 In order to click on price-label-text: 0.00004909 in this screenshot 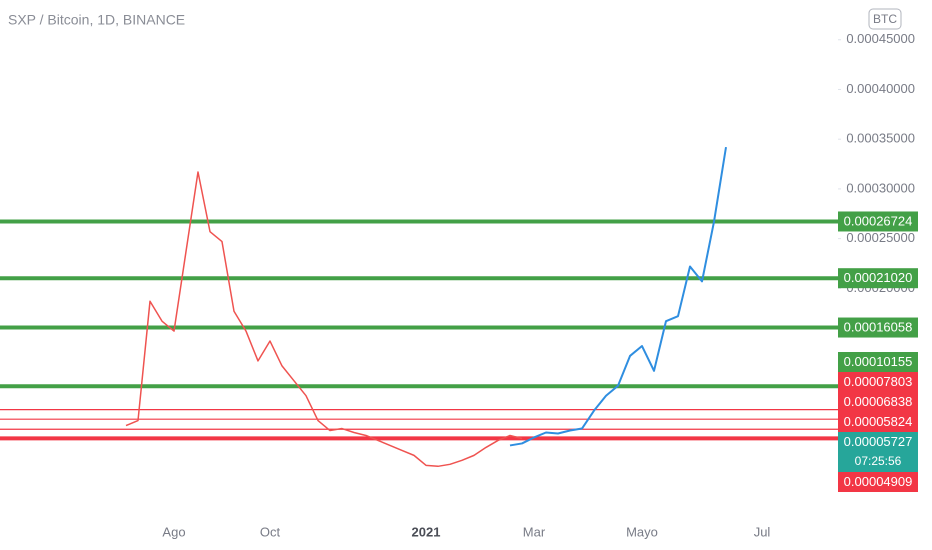, I will do `click(878, 481)`.